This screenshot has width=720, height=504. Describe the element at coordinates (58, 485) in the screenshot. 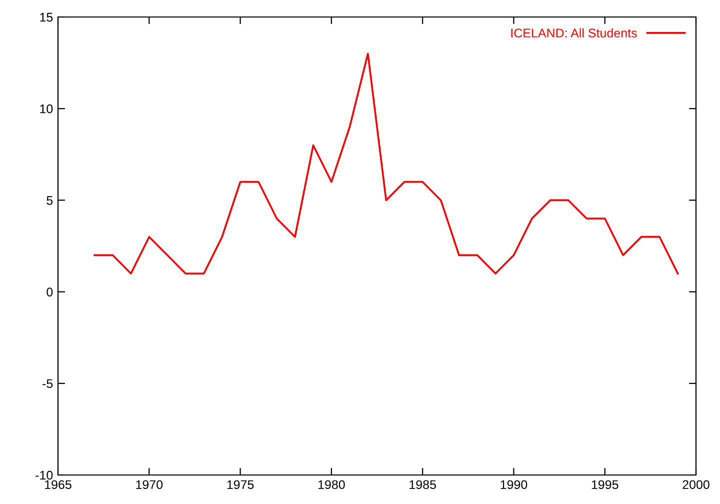

I see `x-tick-label: 1965` at that location.